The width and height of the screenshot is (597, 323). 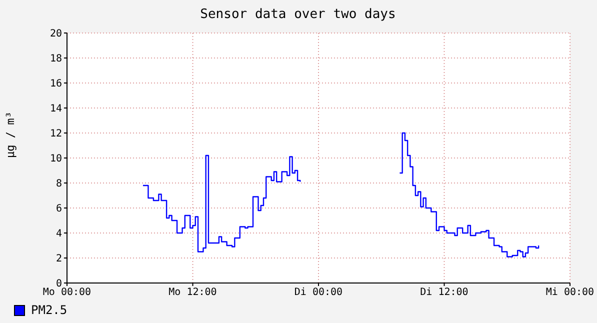 I want to click on y-tick-label: 18, so click(x=56, y=59).